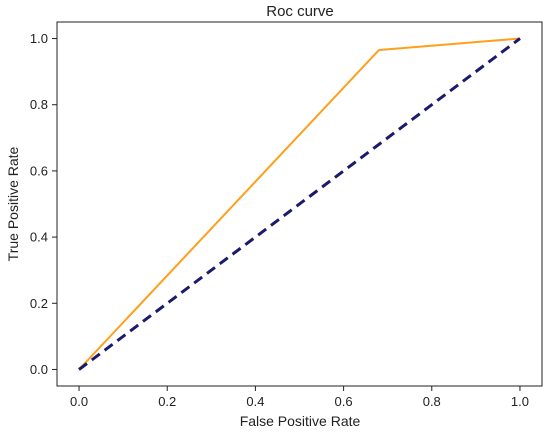  I want to click on x-axis-label: False Positive Rate, so click(300, 421).